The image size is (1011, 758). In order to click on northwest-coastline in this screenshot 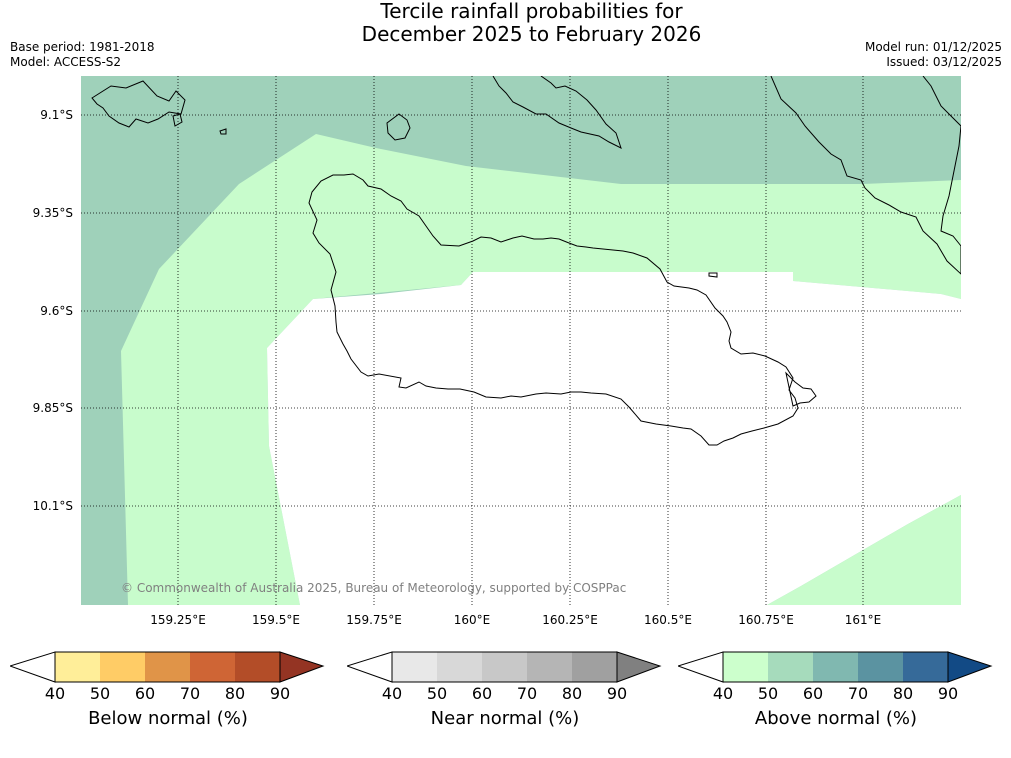, I will do `click(138, 104)`.